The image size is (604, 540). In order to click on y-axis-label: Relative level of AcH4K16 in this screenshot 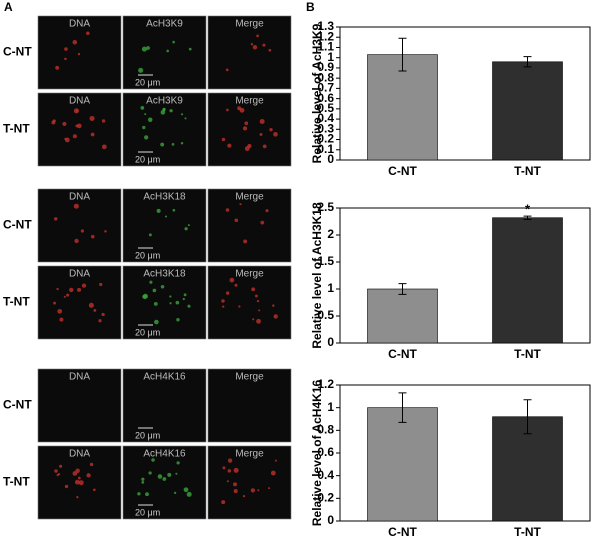, I will do `click(317, 453)`.